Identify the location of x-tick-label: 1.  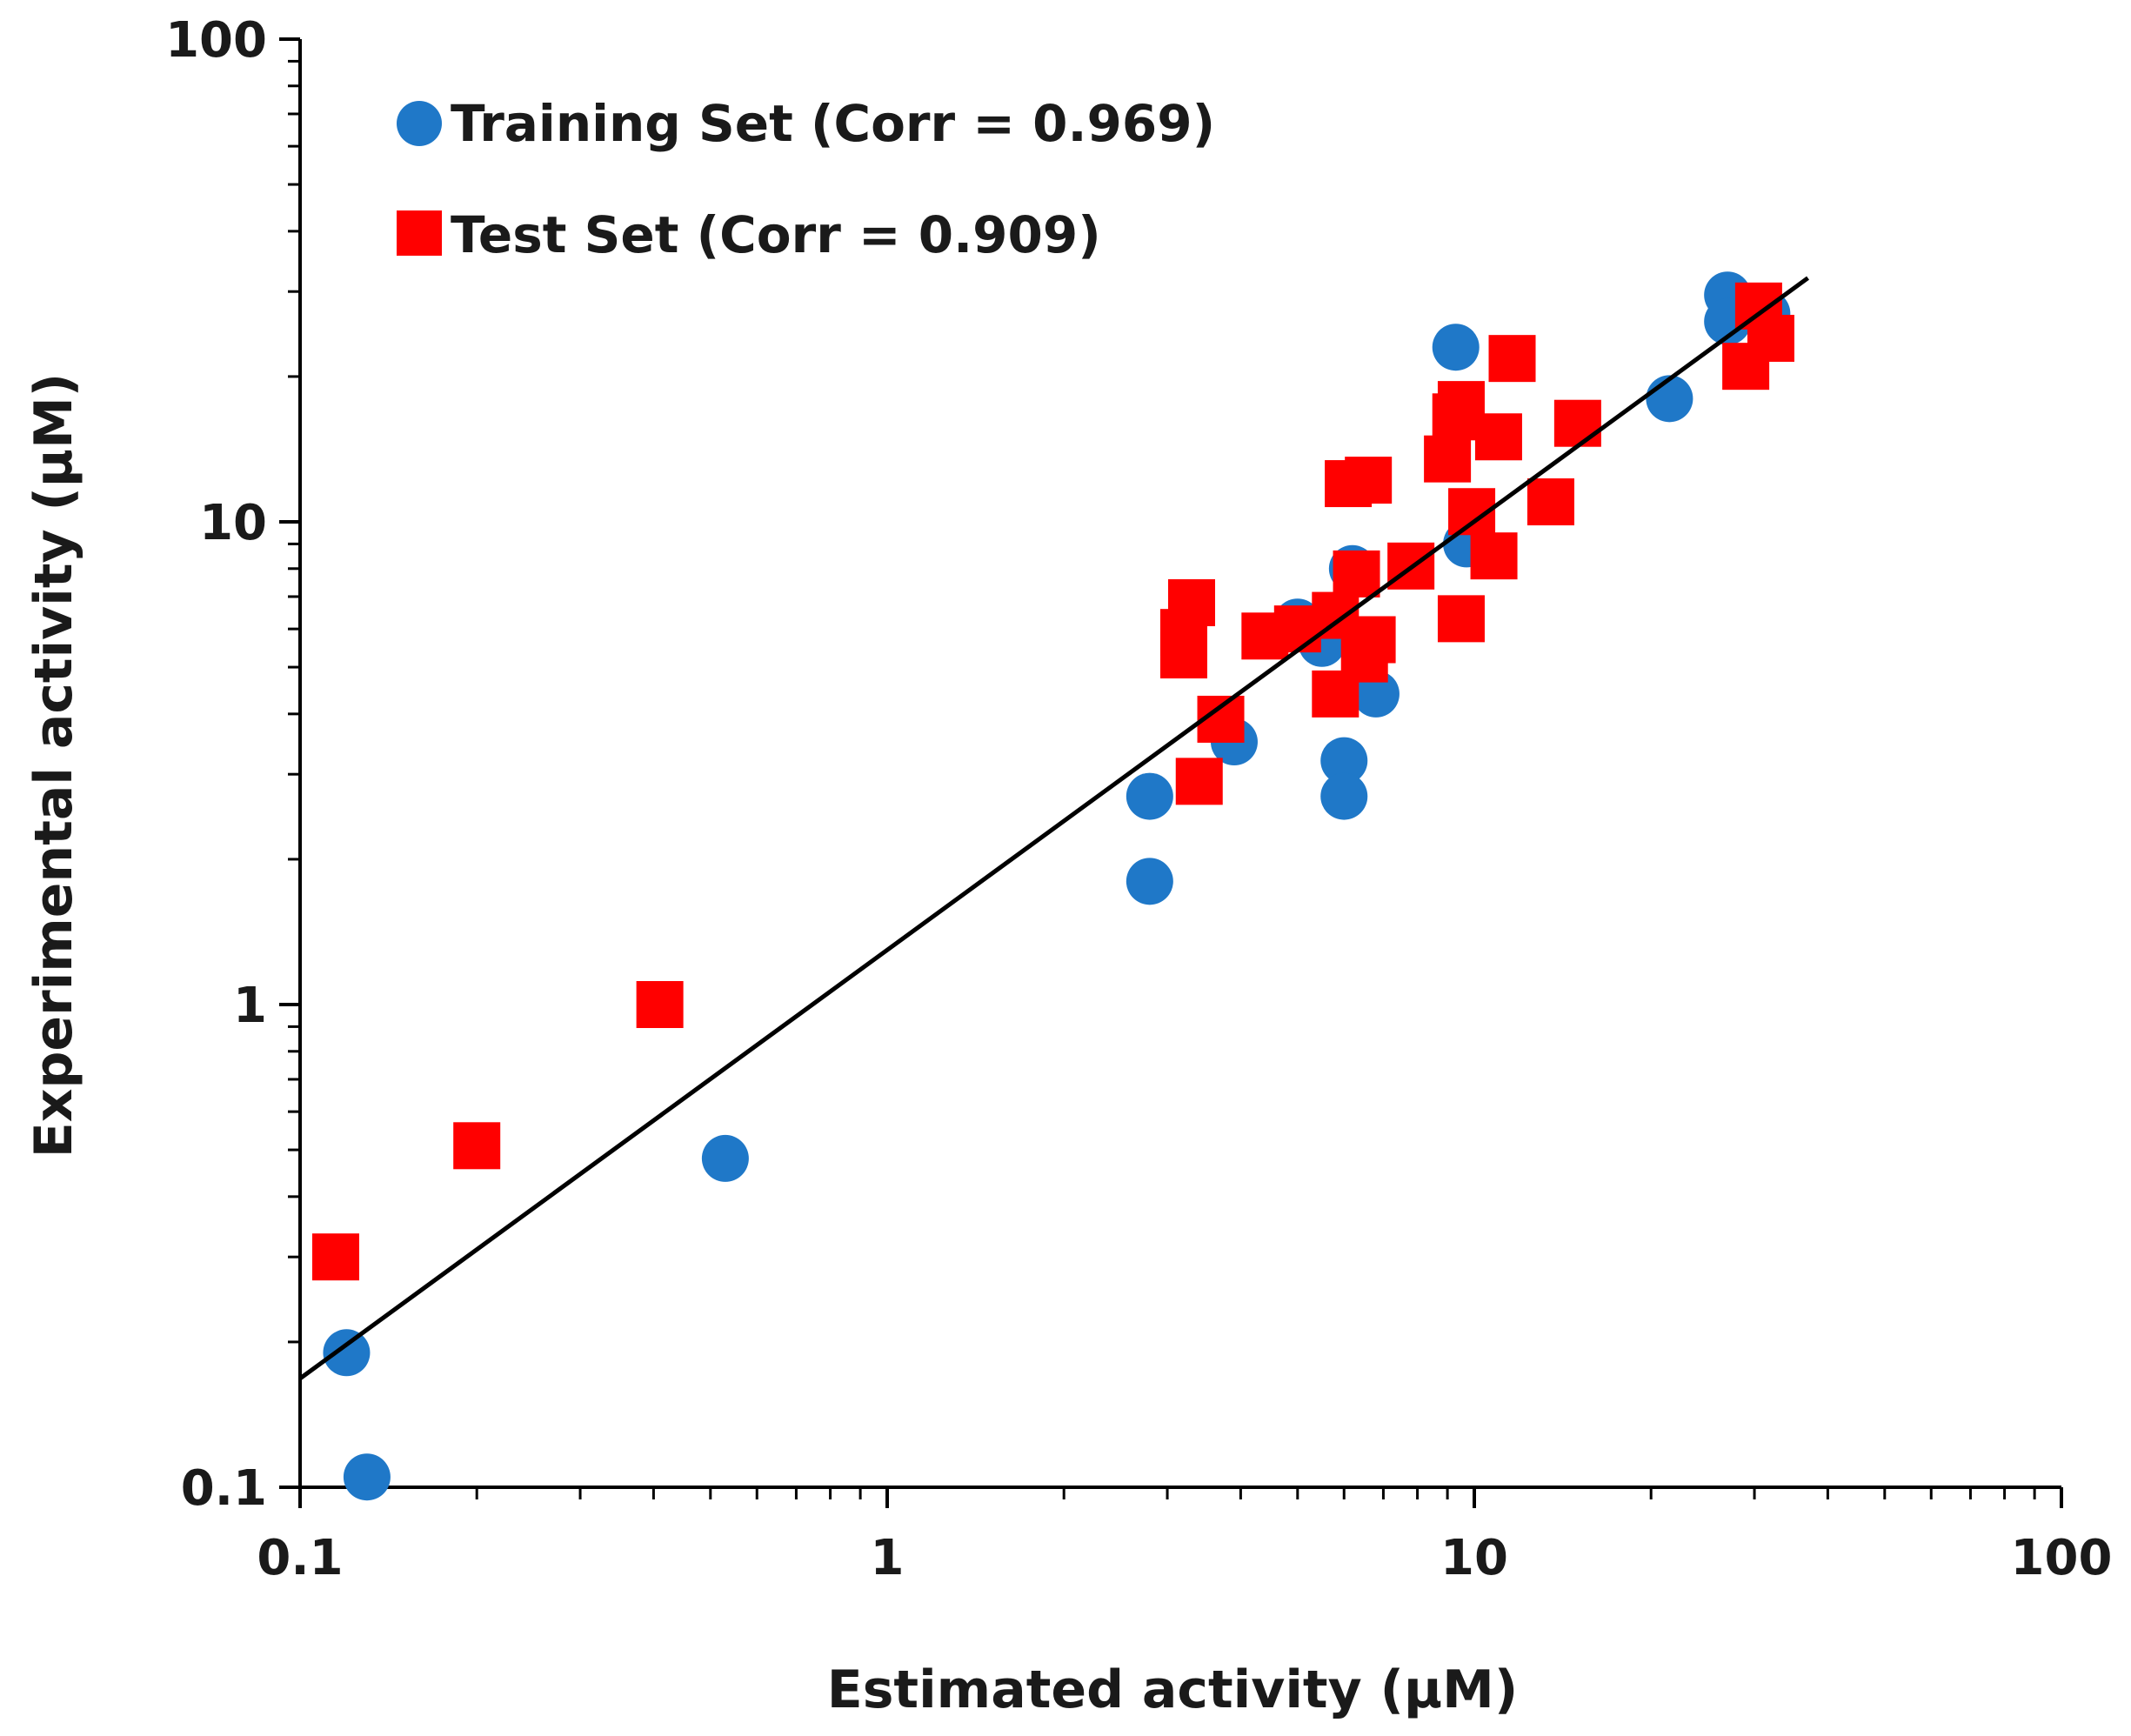
(888, 1558).